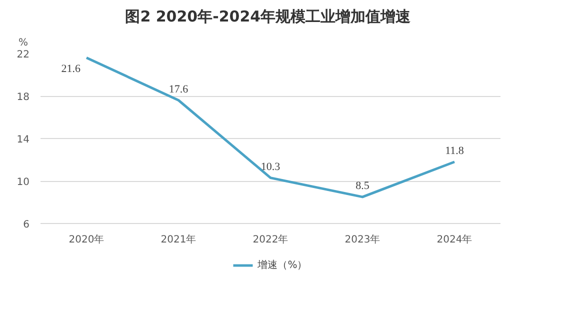 The width and height of the screenshot is (576, 310). What do you see at coordinates (283, 265) in the screenshot?
I see `legend-label: 增速（%）` at bounding box center [283, 265].